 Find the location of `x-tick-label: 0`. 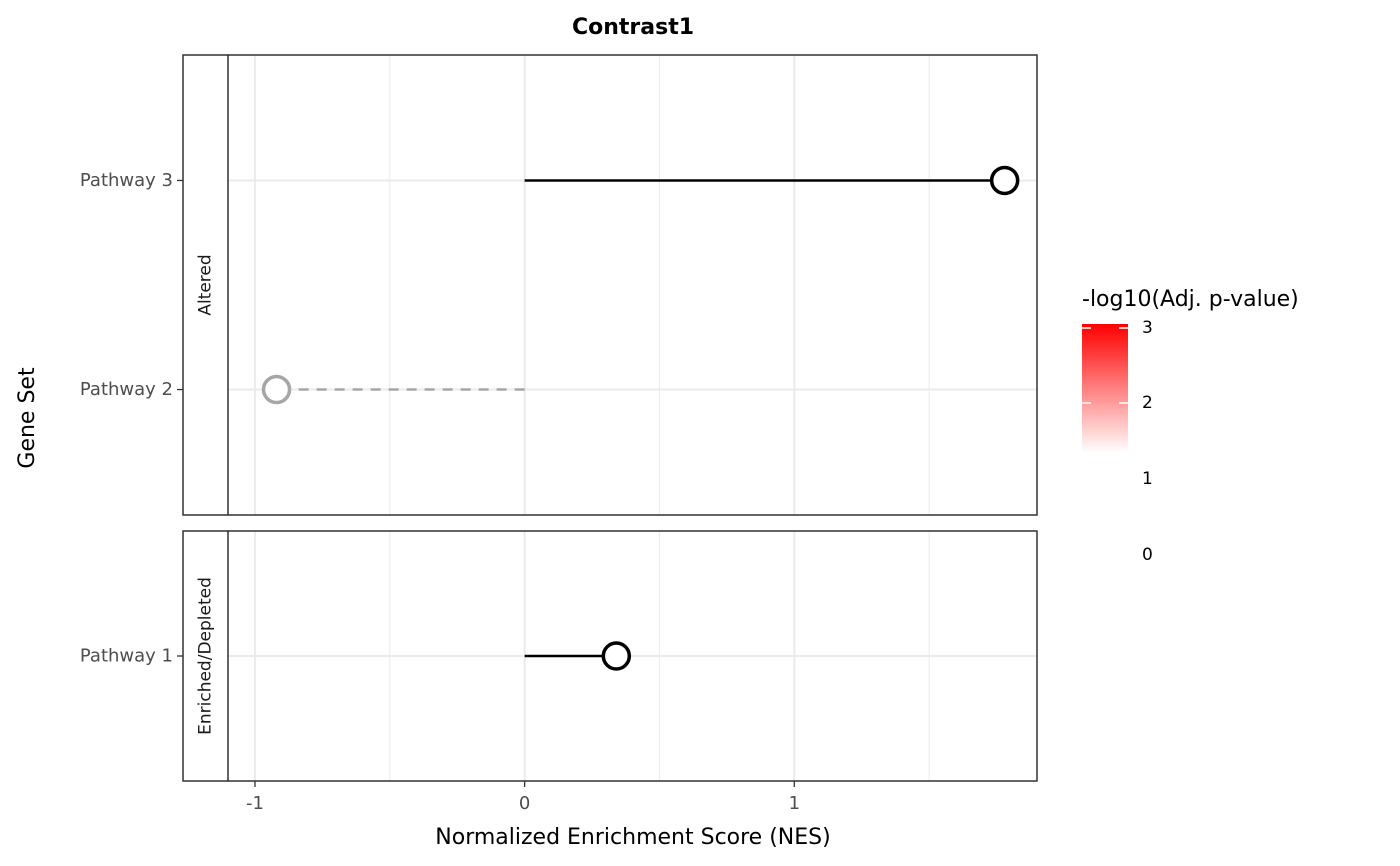

x-tick-label: 0 is located at coordinates (524, 803).